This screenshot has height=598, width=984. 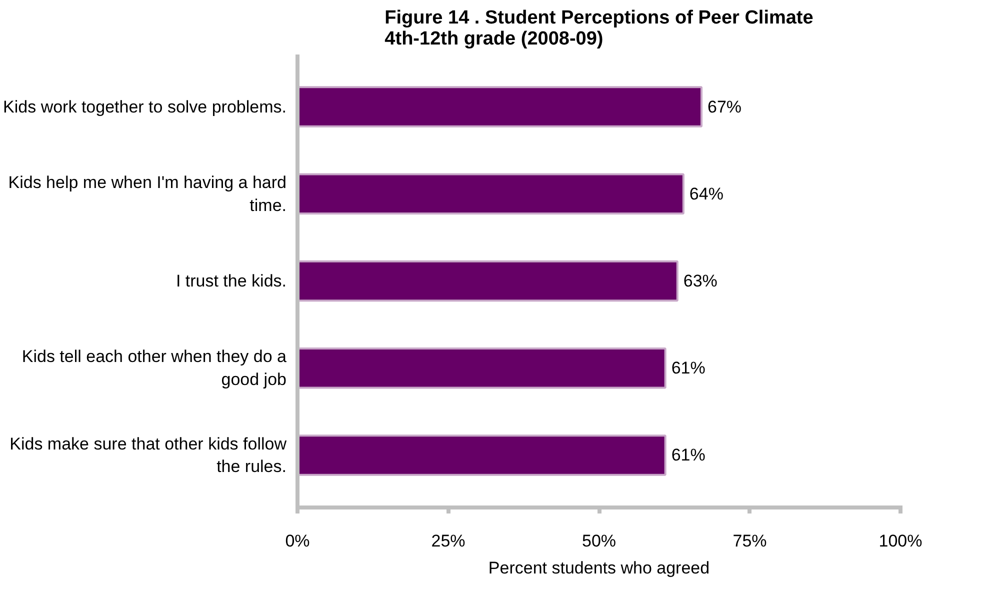 What do you see at coordinates (231, 281) in the screenshot?
I see `y-tick-label: I trust the kids.` at bounding box center [231, 281].